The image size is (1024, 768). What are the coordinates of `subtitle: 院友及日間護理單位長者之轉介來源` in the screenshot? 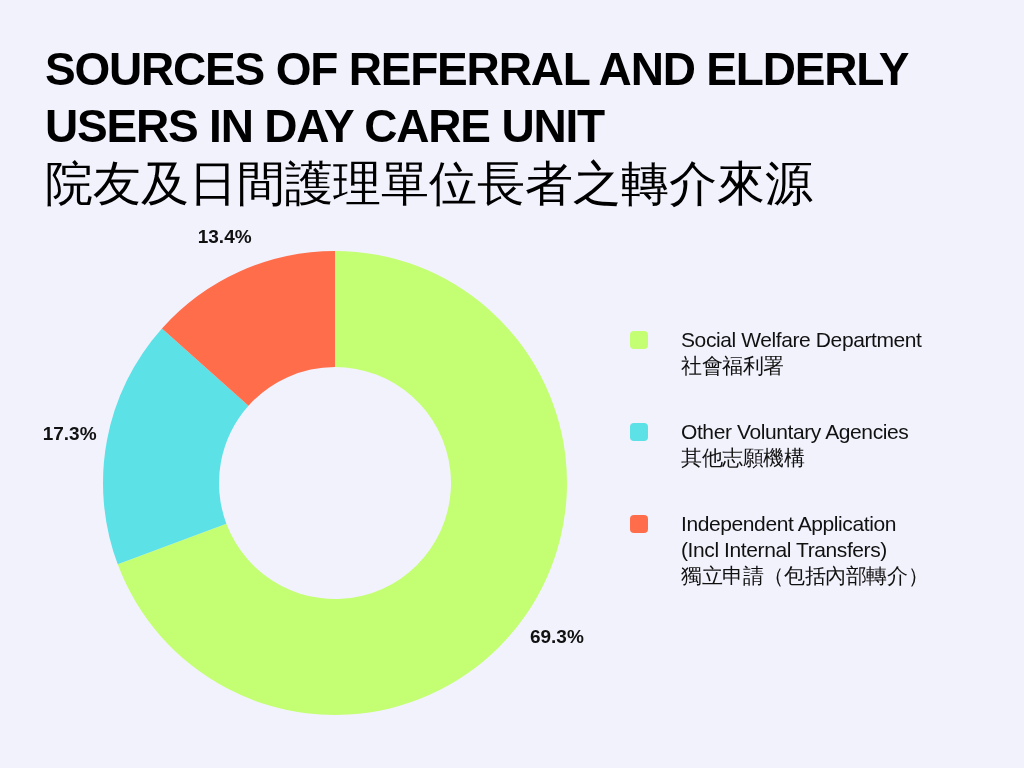 It's located at (429, 183).